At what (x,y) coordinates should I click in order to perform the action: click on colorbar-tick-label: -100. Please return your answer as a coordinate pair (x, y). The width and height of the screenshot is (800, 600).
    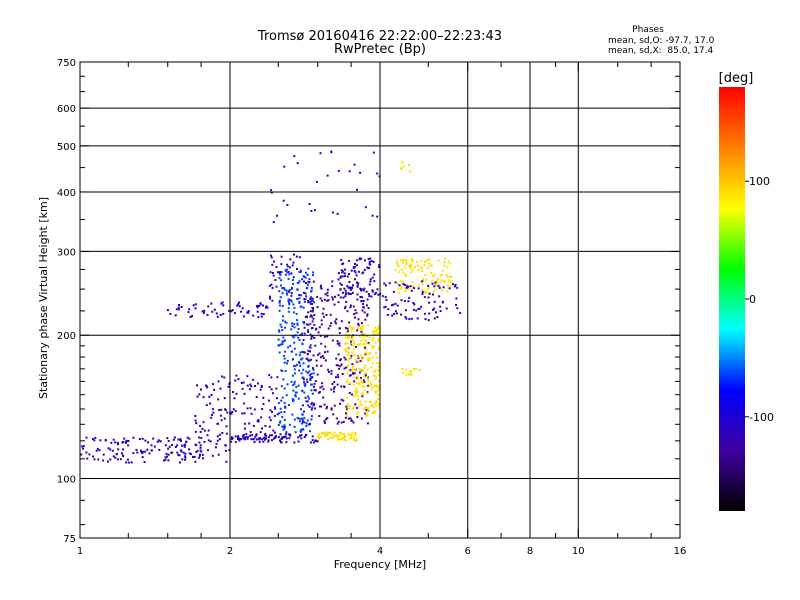
    Looking at the image, I should click on (761, 417).